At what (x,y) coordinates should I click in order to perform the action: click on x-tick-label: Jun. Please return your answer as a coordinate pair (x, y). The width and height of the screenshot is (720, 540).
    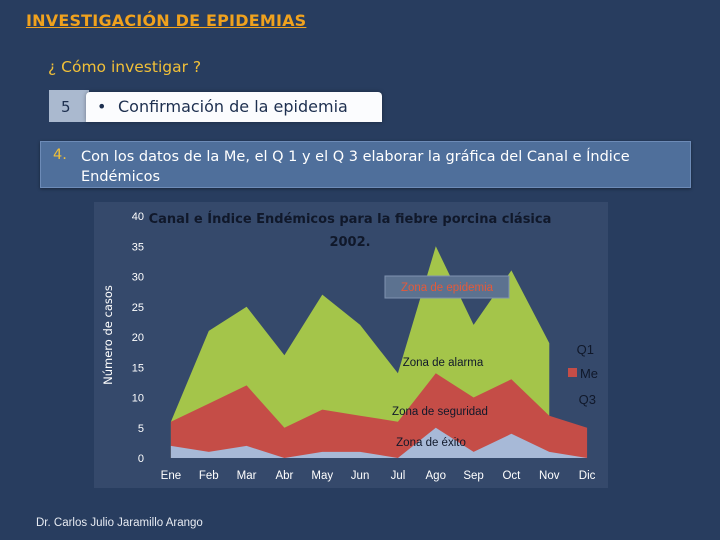
    Looking at the image, I should click on (360, 476).